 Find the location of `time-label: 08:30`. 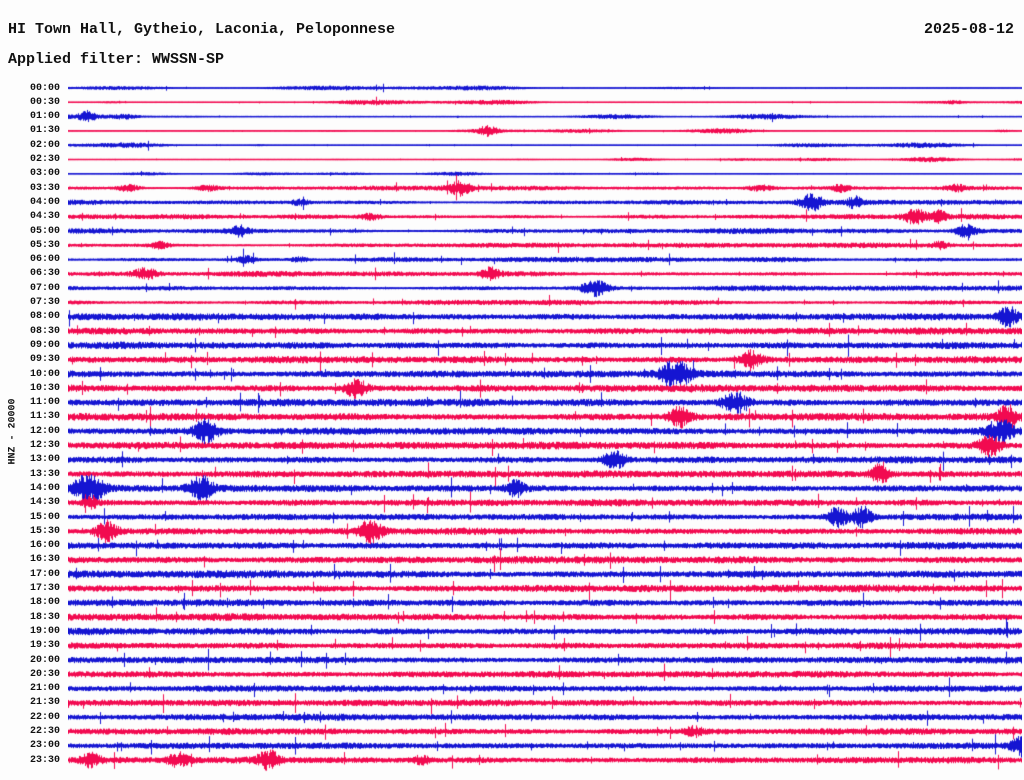

time-label: 08:30 is located at coordinates (44, 331).